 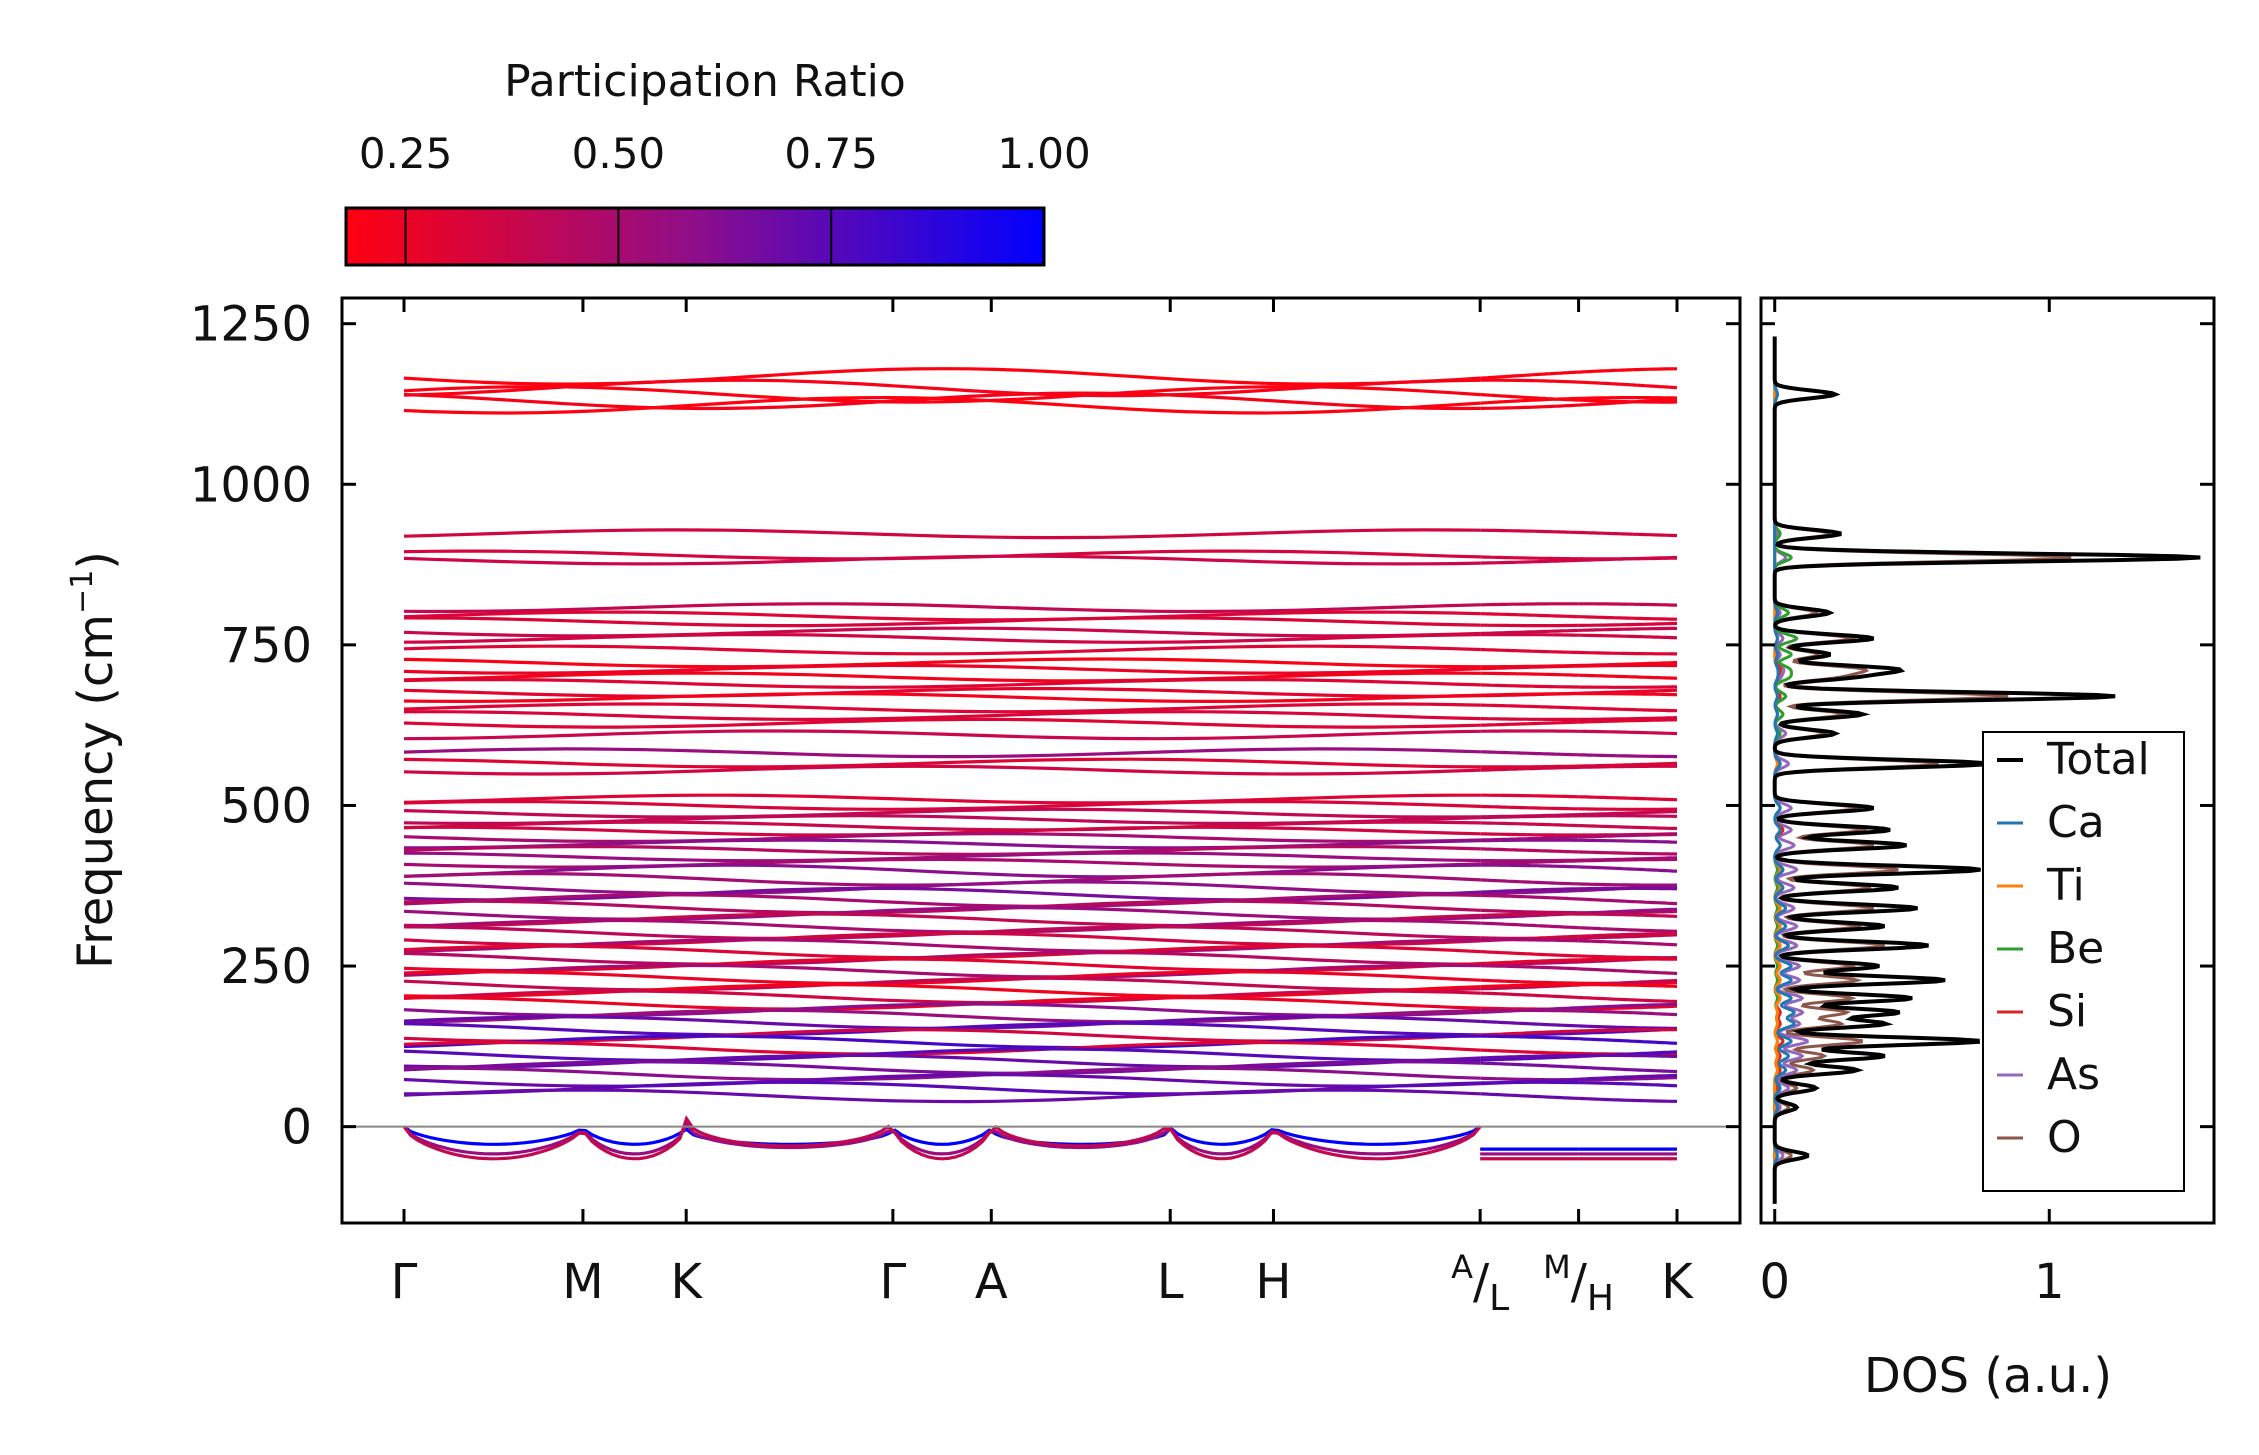 I want to click on y-axis-title: Frequency (cm−1), so click(x=94, y=760).